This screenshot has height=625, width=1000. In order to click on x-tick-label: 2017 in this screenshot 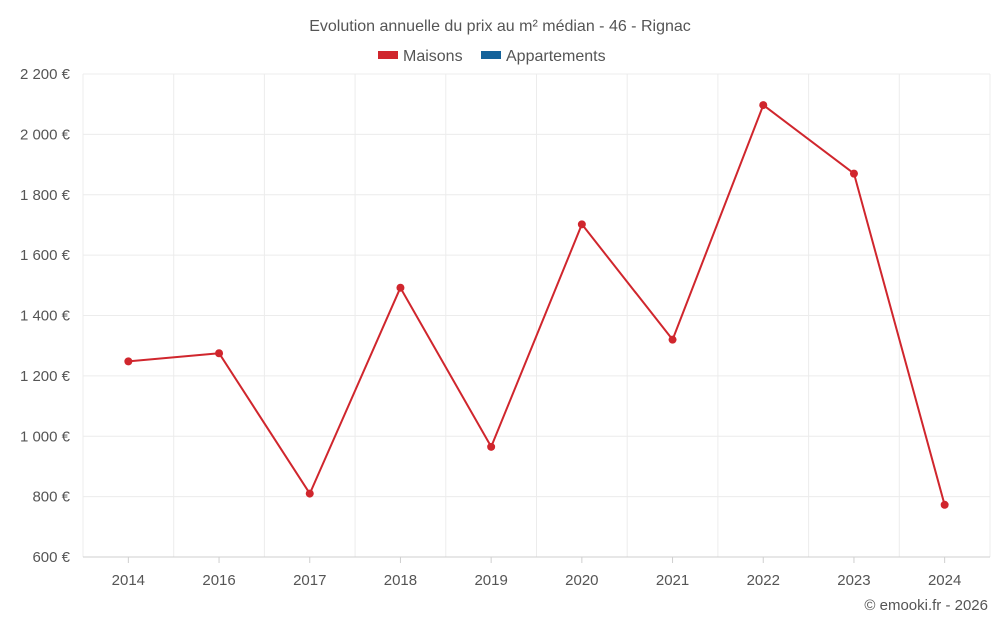, I will do `click(309, 580)`.